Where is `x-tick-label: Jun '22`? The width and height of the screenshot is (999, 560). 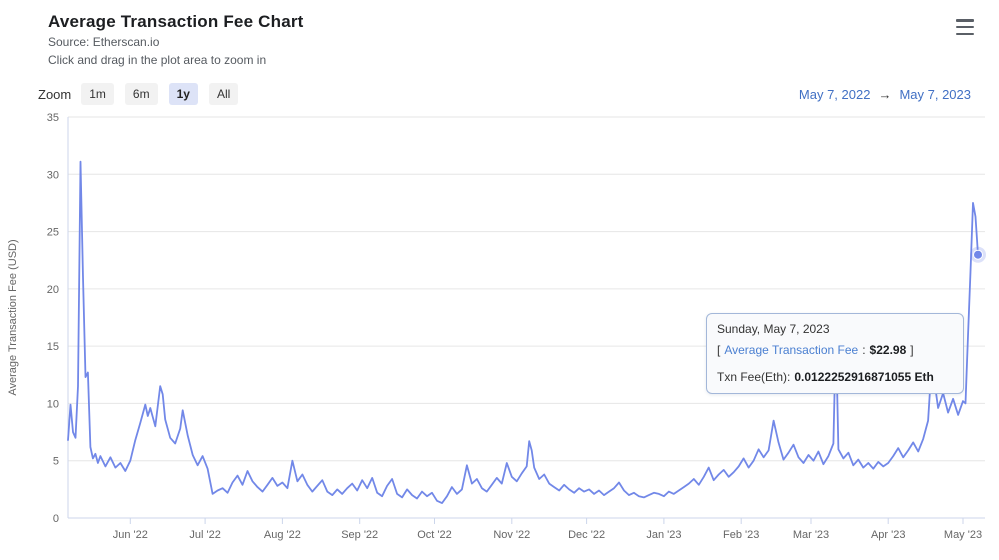 x-tick-label: Jun '22 is located at coordinates (130, 535).